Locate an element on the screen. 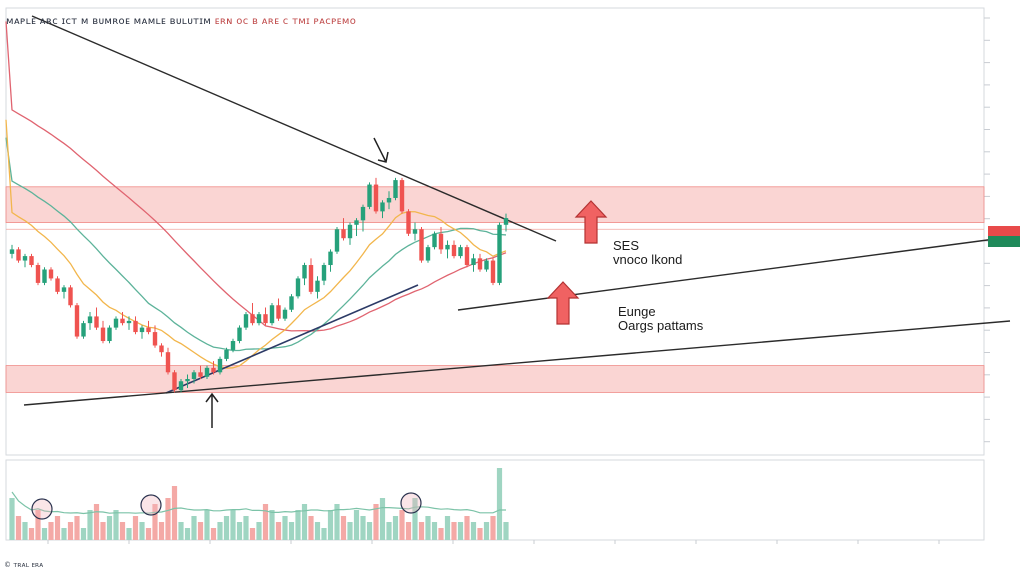 The height and width of the screenshot is (572, 1024). current-price-tag-red is located at coordinates (1004, 231).